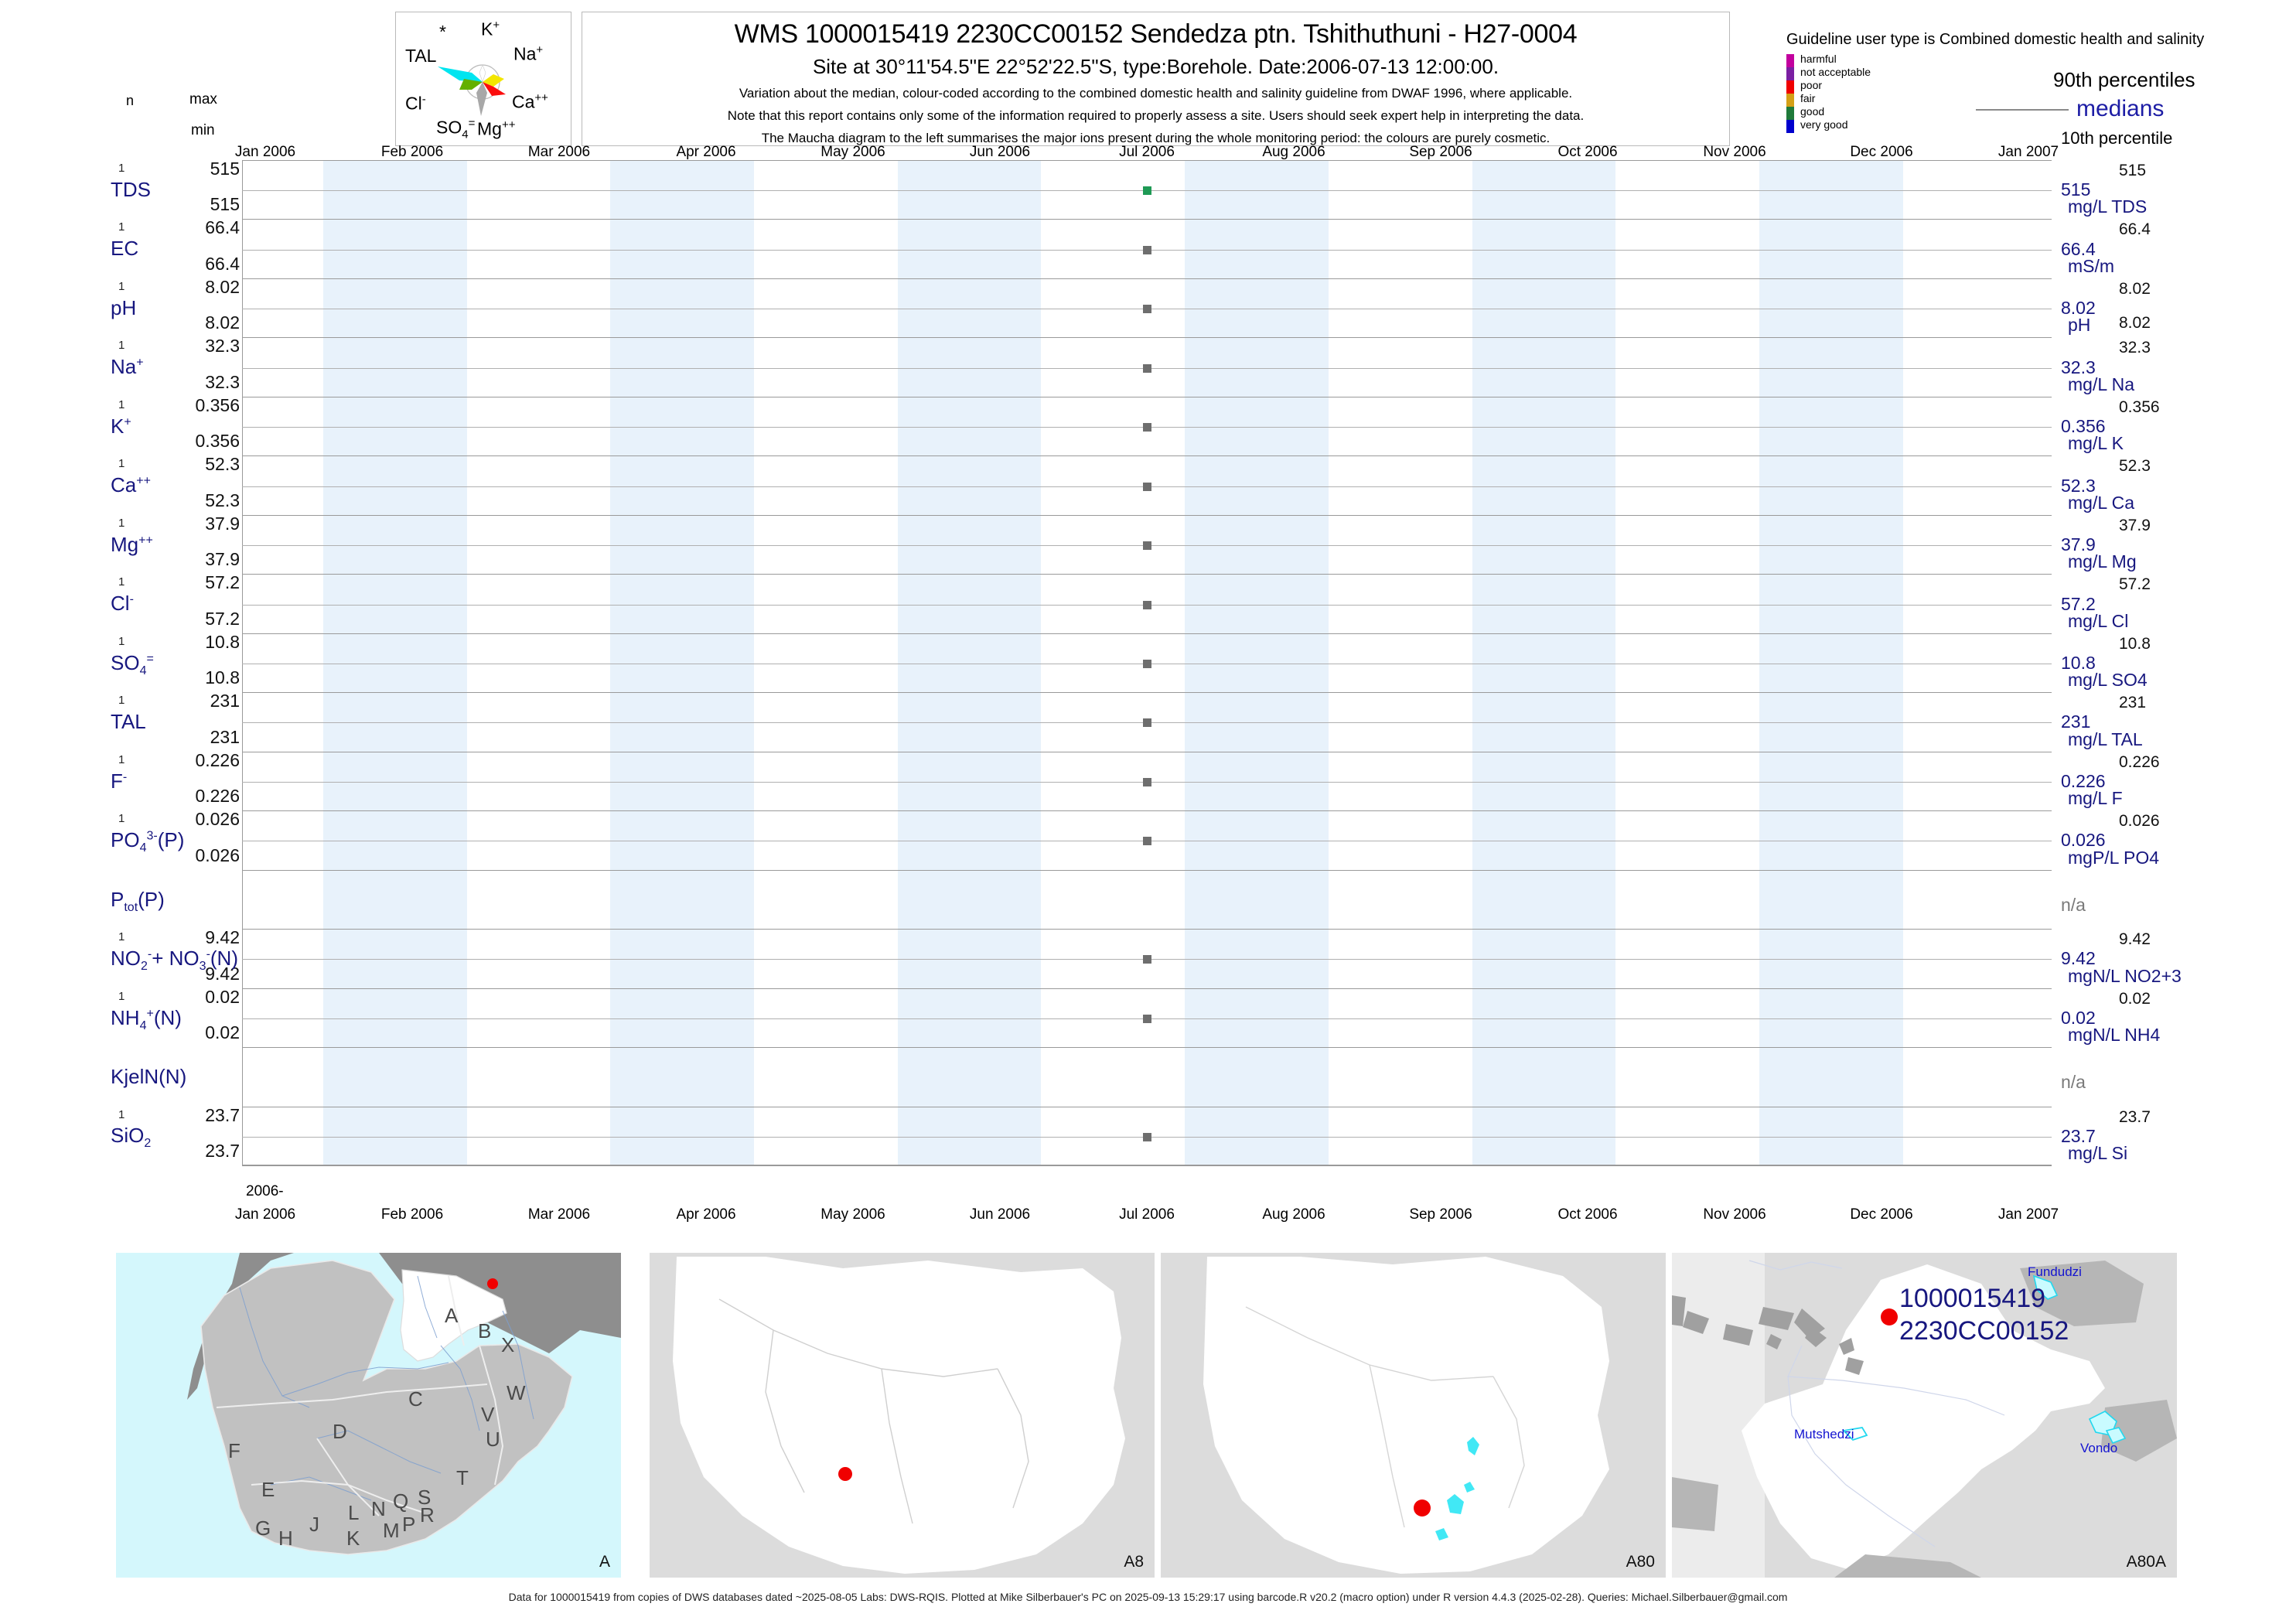  Describe the element at coordinates (132, 544) in the screenshot. I see `row-variable-label: Mg++` at that location.